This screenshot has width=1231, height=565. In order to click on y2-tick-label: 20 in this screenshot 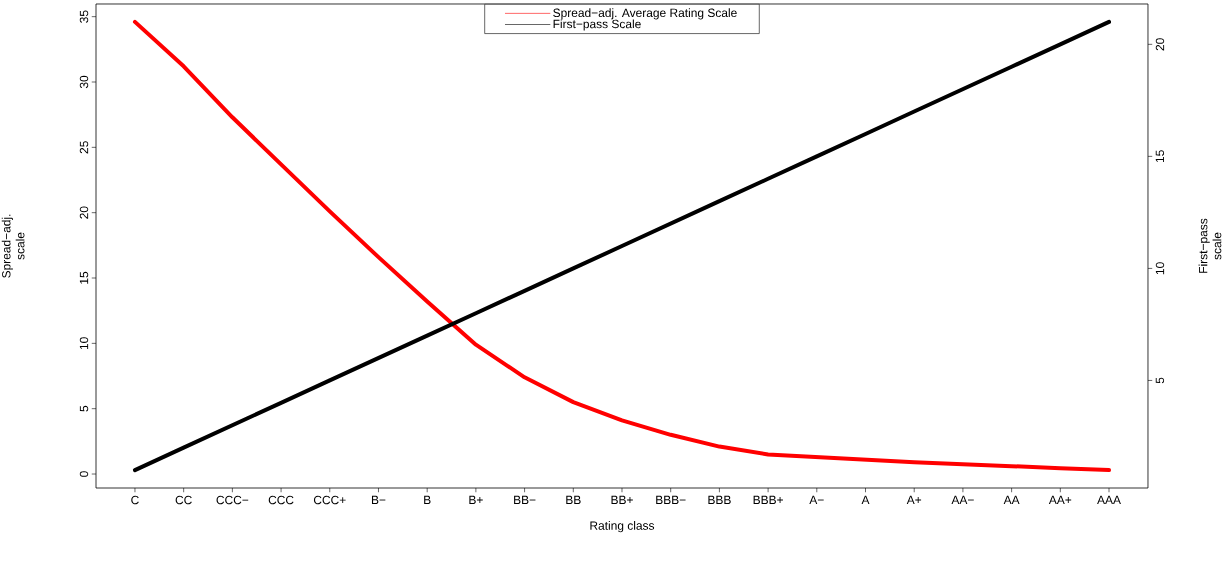, I will do `click(1160, 44)`.